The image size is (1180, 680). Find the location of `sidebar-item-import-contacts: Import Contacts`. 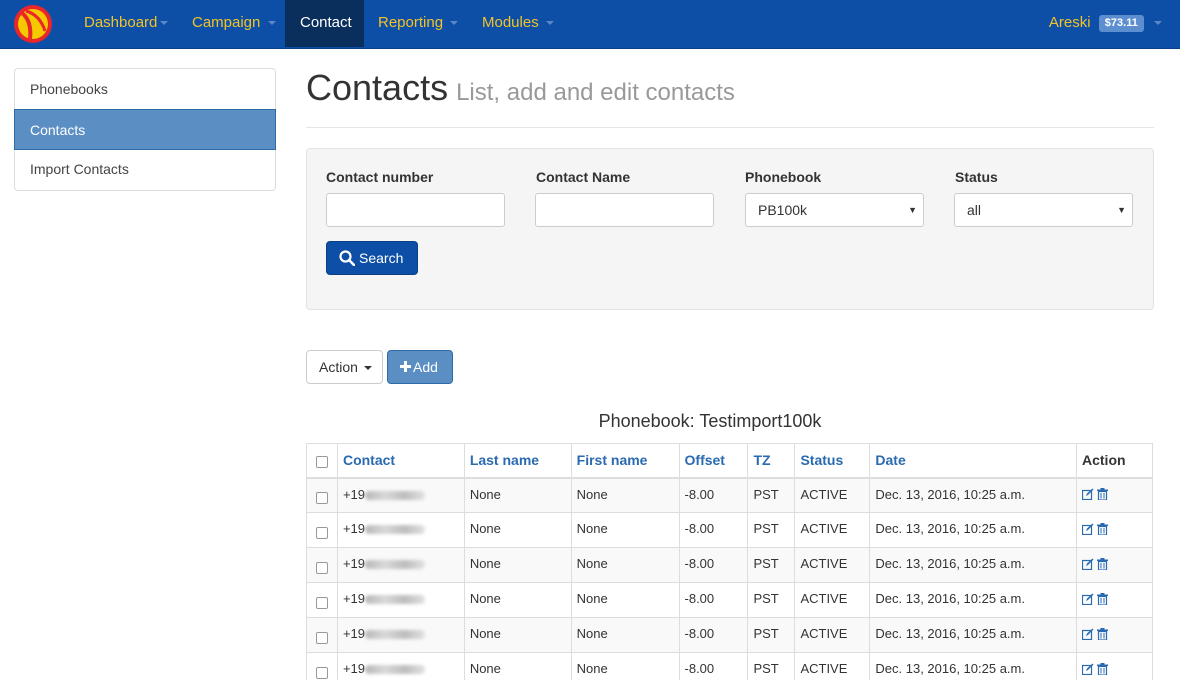

sidebar-item-import-contacts: Import Contacts is located at coordinates (79, 169).